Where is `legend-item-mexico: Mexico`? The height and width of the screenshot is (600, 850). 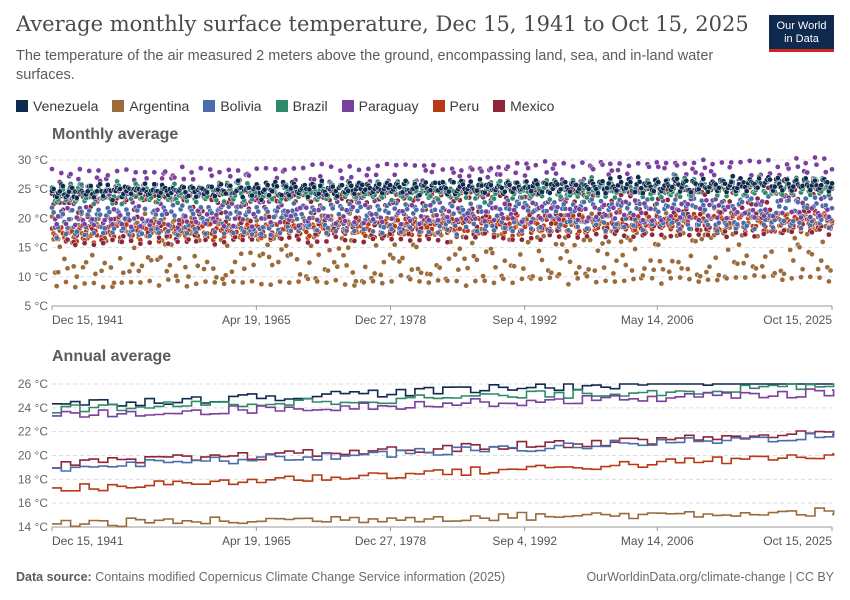
legend-item-mexico: Mexico is located at coordinates (523, 106).